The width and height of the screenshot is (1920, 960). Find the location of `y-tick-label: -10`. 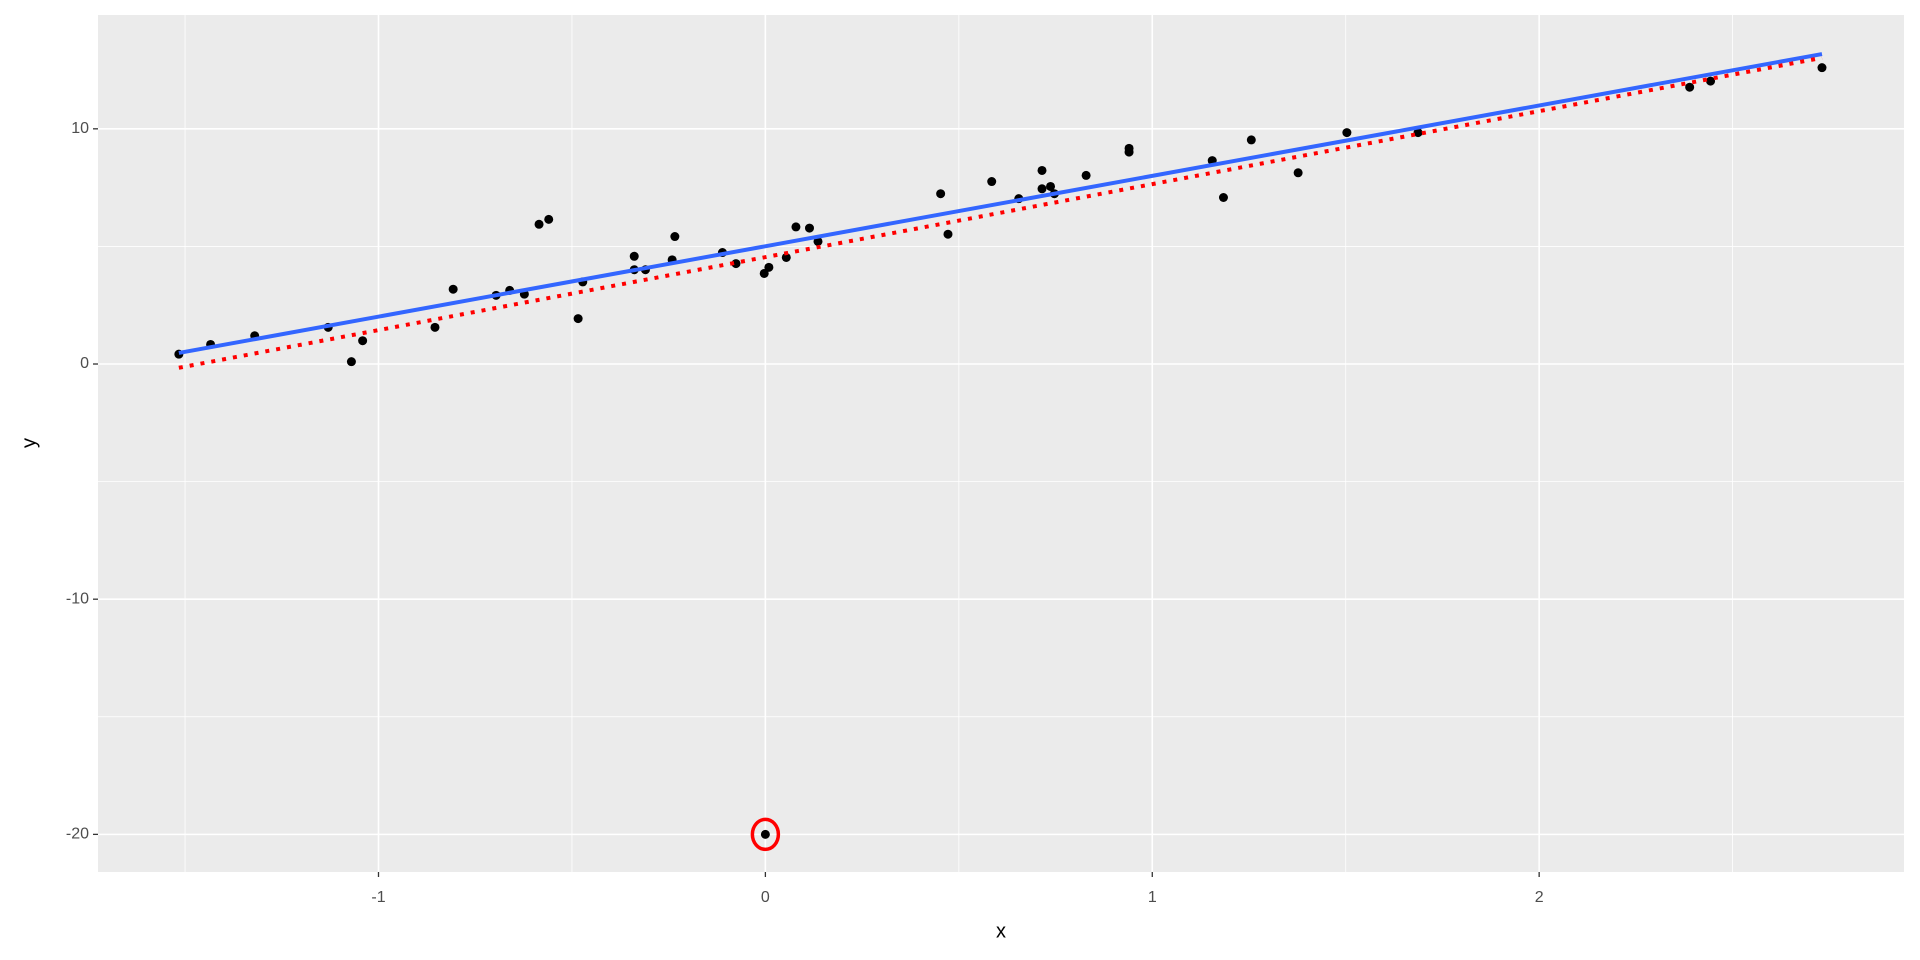

y-tick-label: -10 is located at coordinates (77, 598).